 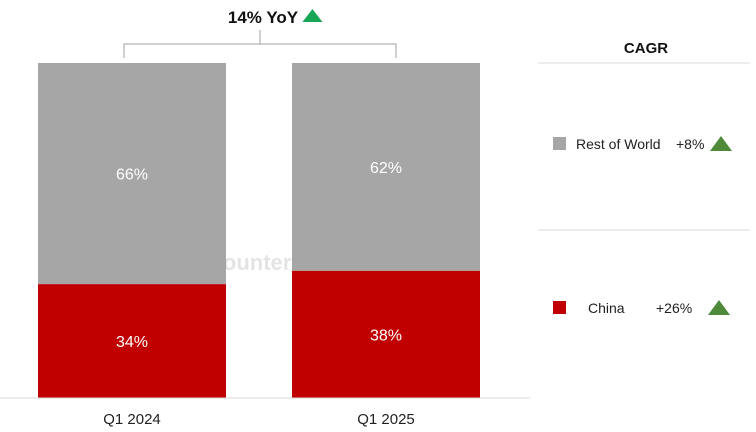 I want to click on legend-swatch-rest-of-world, so click(x=559, y=143).